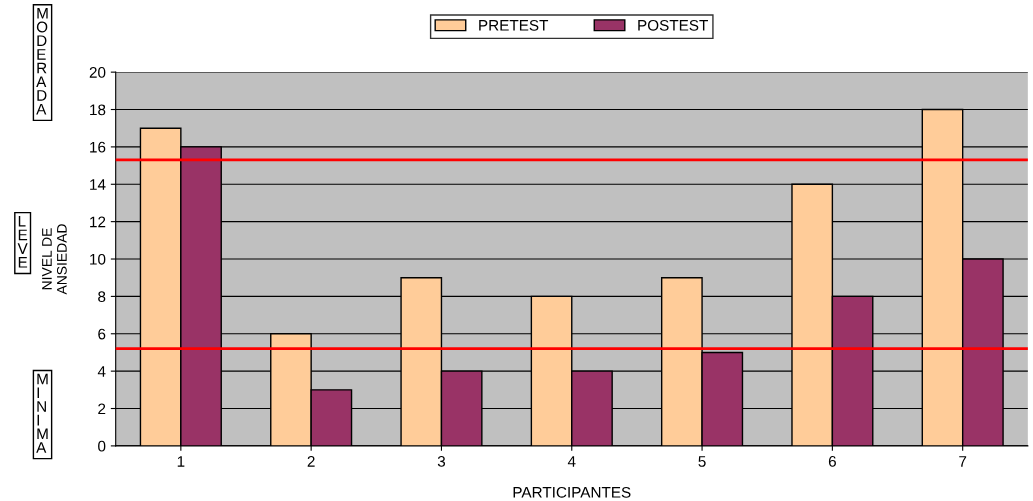 The height and width of the screenshot is (501, 1033). Describe the element at coordinates (181, 461) in the screenshot. I see `x-tick-label: 1` at that location.